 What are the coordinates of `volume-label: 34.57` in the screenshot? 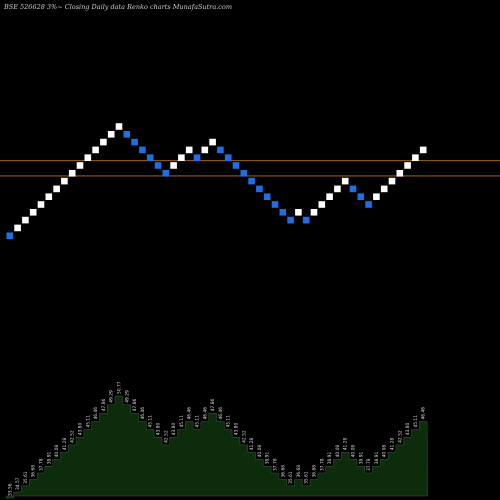 It's located at (18, 483).